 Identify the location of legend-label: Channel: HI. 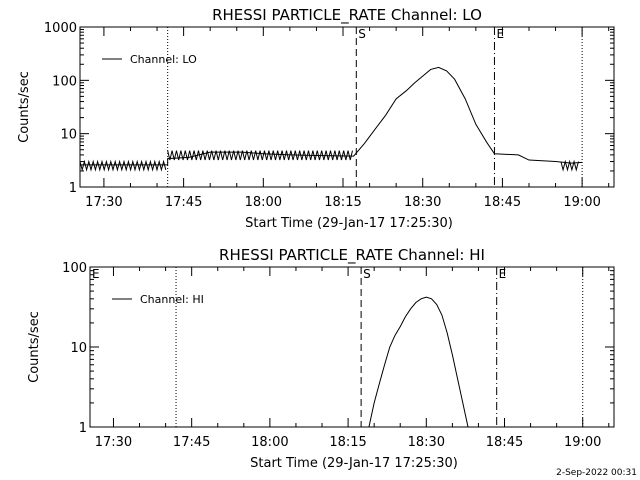
(172, 299).